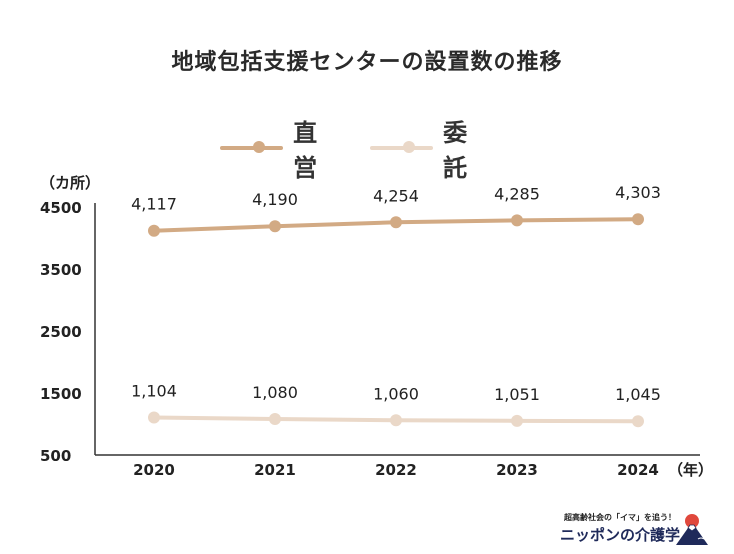 The image size is (734, 554). Describe the element at coordinates (61, 394) in the screenshot. I see `y-tick-label: 1500` at that location.